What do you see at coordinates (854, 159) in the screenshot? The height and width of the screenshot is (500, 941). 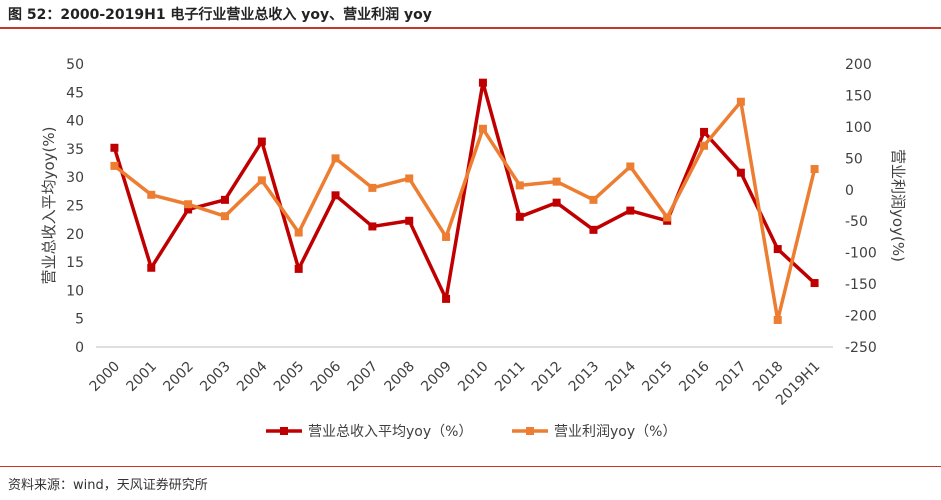 I see `right-tick-label: 50` at bounding box center [854, 159].